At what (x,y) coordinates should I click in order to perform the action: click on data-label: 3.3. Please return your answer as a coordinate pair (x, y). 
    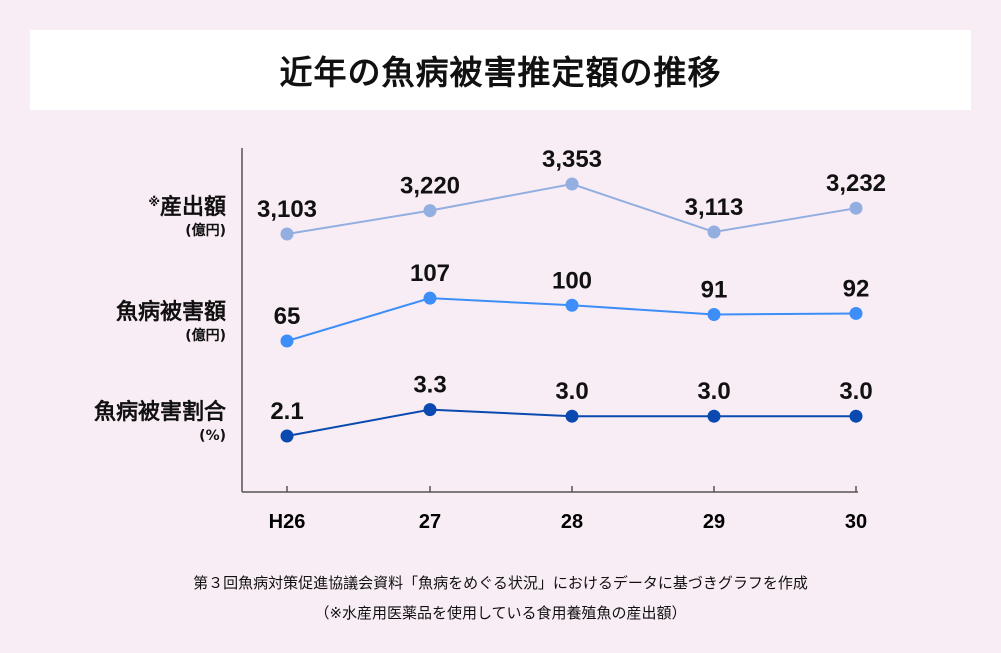
    Looking at the image, I should click on (429, 385).